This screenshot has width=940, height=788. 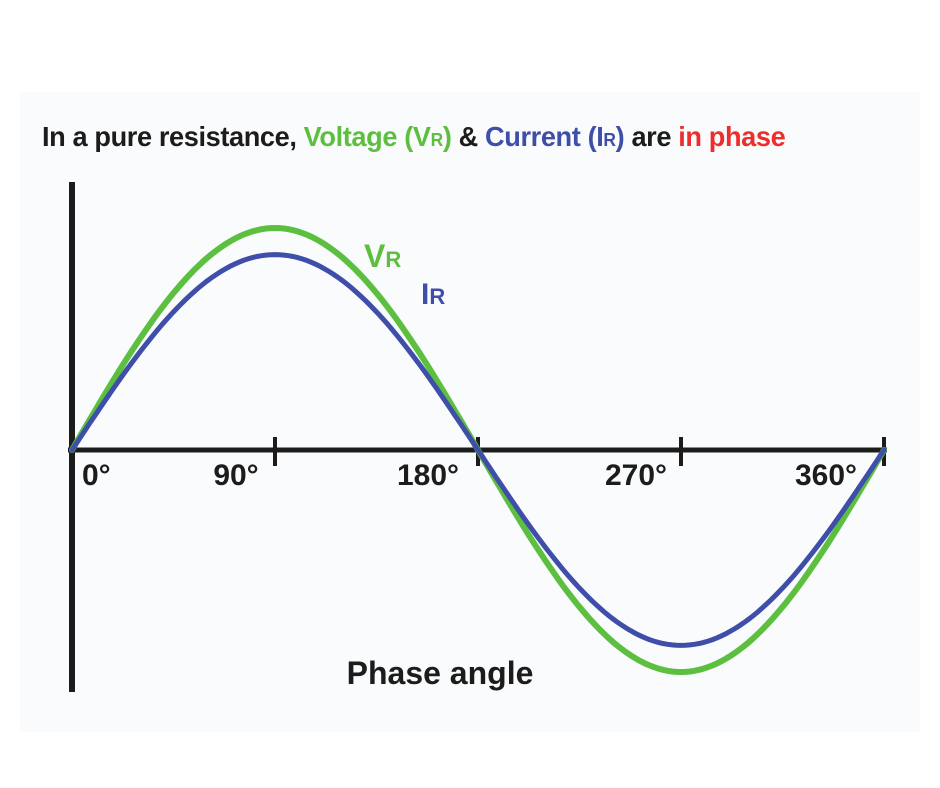 I want to click on title-amp: &, so click(x=468, y=136).